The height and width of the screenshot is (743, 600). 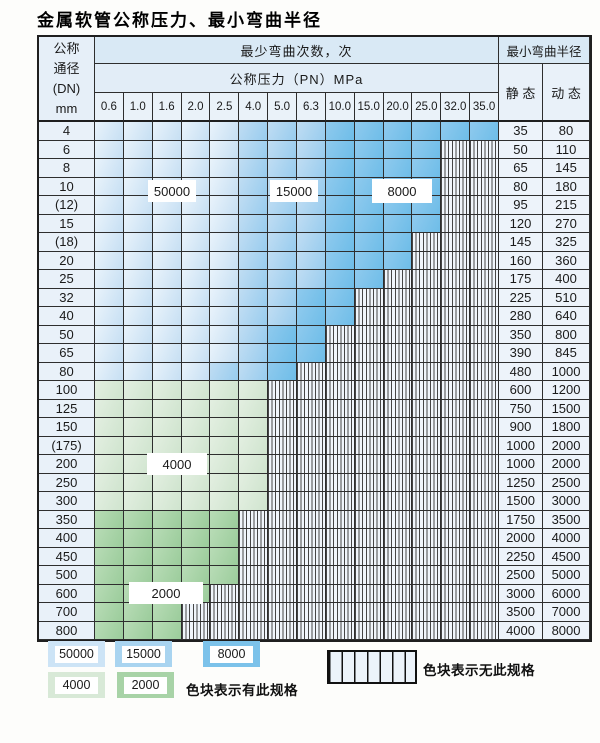 What do you see at coordinates (67, 79) in the screenshot?
I see `dn-header-cell: 公称 通径 (DN) mm` at bounding box center [67, 79].